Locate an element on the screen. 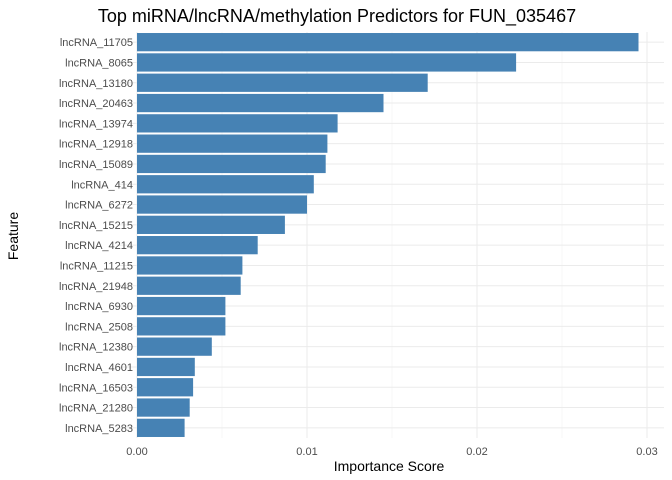  y-tick-label: lncRNA_13180 is located at coordinates (96, 84).